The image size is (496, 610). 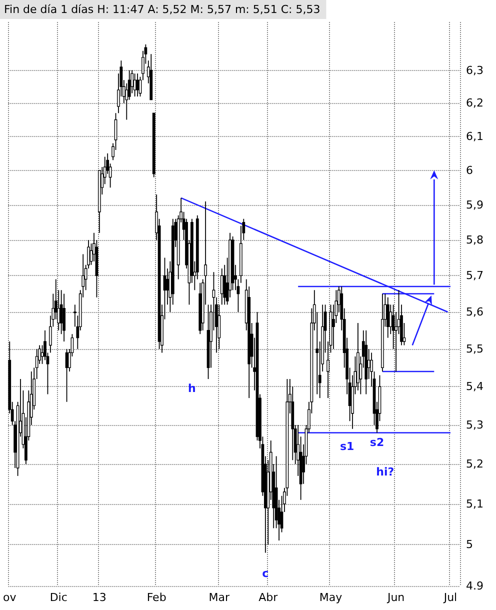 What do you see at coordinates (475, 275) in the screenshot?
I see `y-tick-label: 5,7` at bounding box center [475, 275].